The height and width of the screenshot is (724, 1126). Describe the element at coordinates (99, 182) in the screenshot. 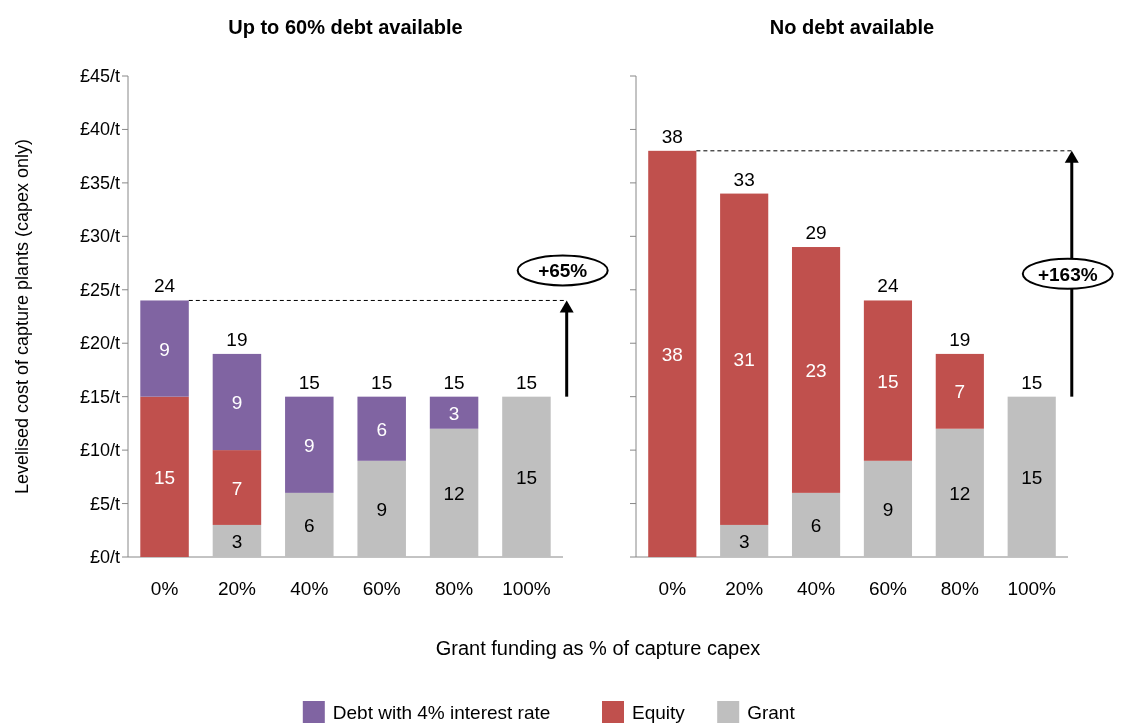

I see `y-tick-label: £35/t` at that location.